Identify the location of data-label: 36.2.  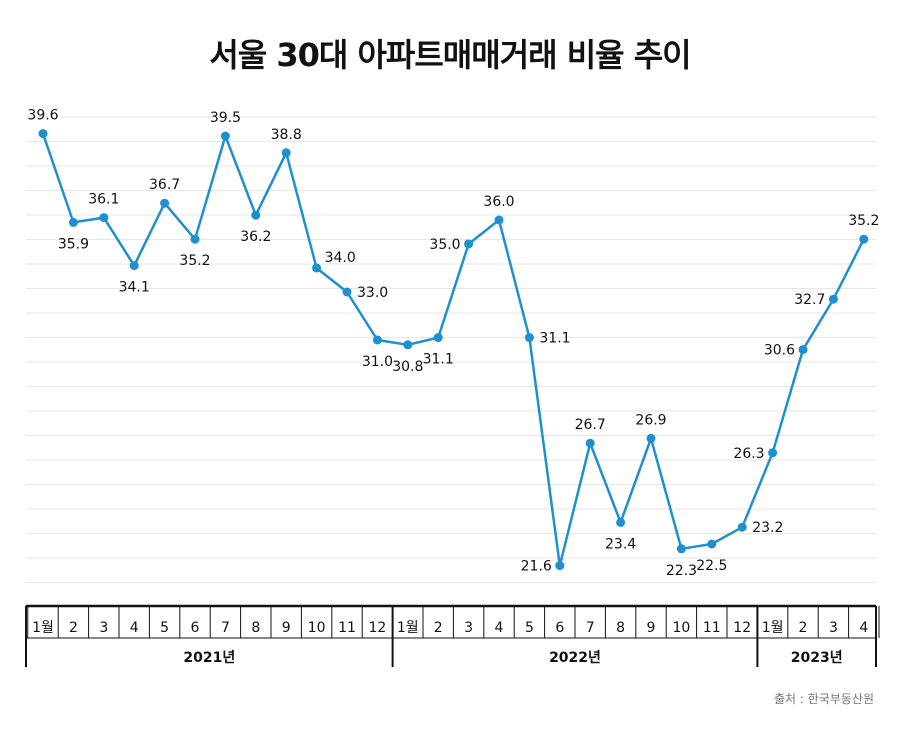
(255, 237).